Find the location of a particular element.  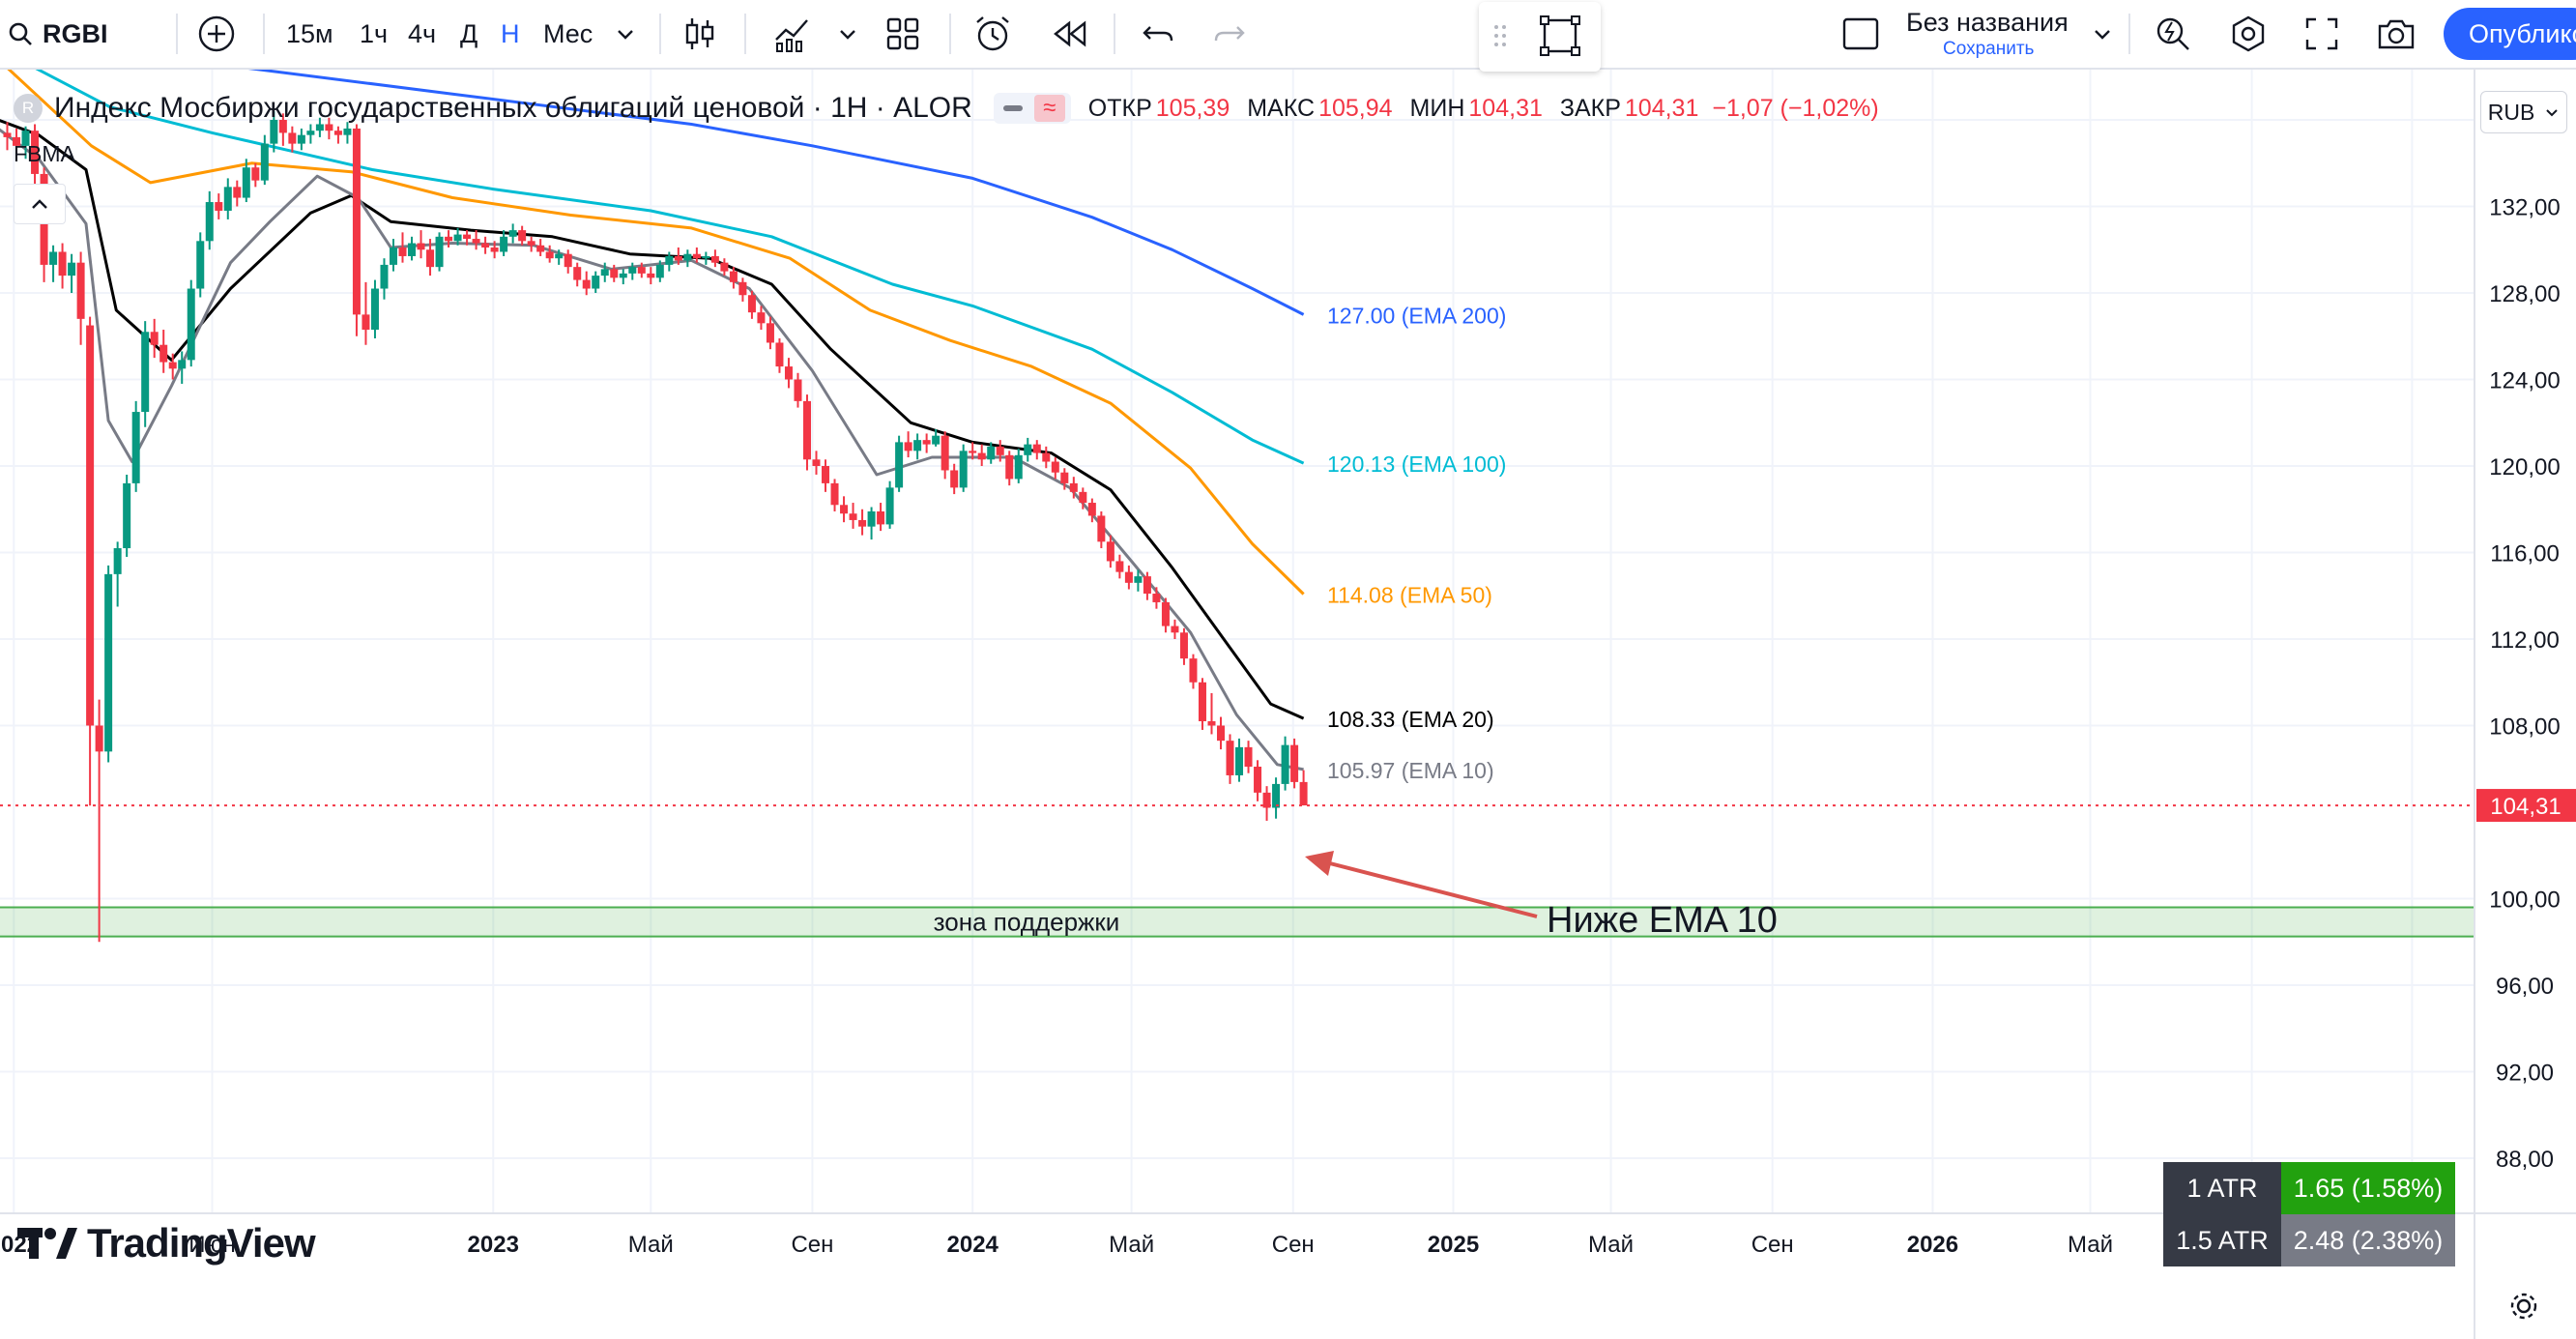

interval-1h: 1ч is located at coordinates (374, 33).